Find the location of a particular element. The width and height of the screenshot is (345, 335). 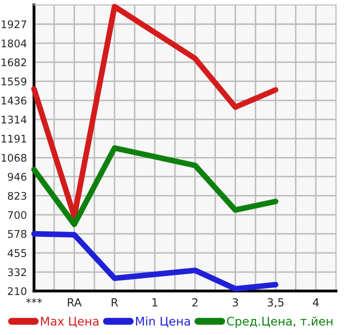

y-tick-label: 1191 is located at coordinates (14, 138).